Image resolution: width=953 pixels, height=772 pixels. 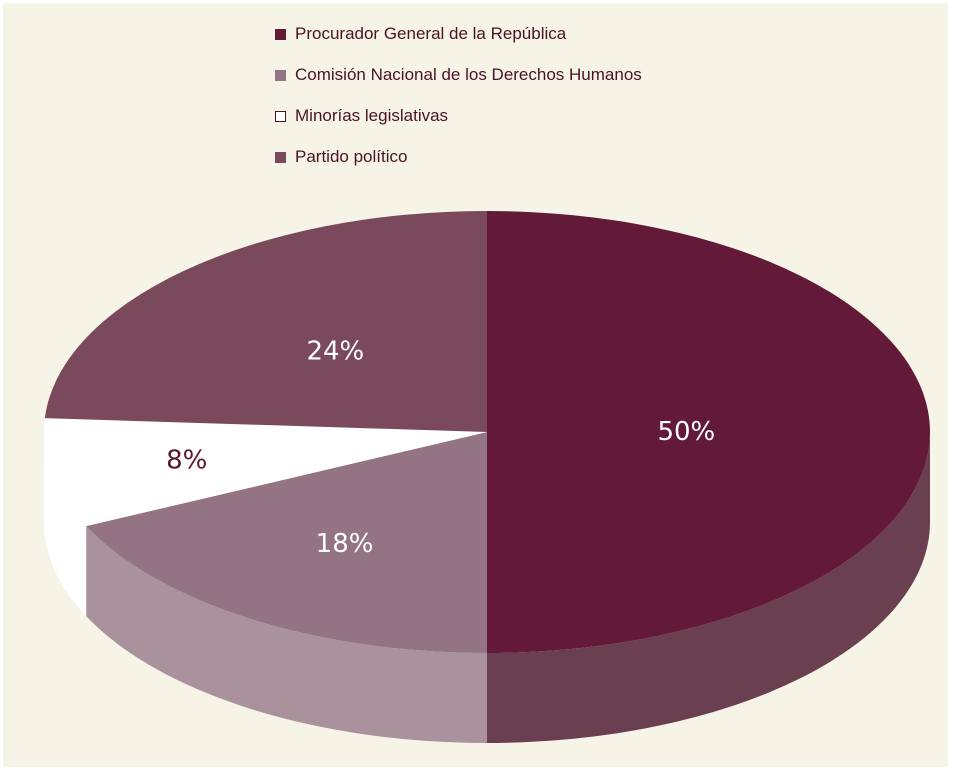 What do you see at coordinates (280, 34) in the screenshot?
I see `legend-swatch-procurador` at bounding box center [280, 34].